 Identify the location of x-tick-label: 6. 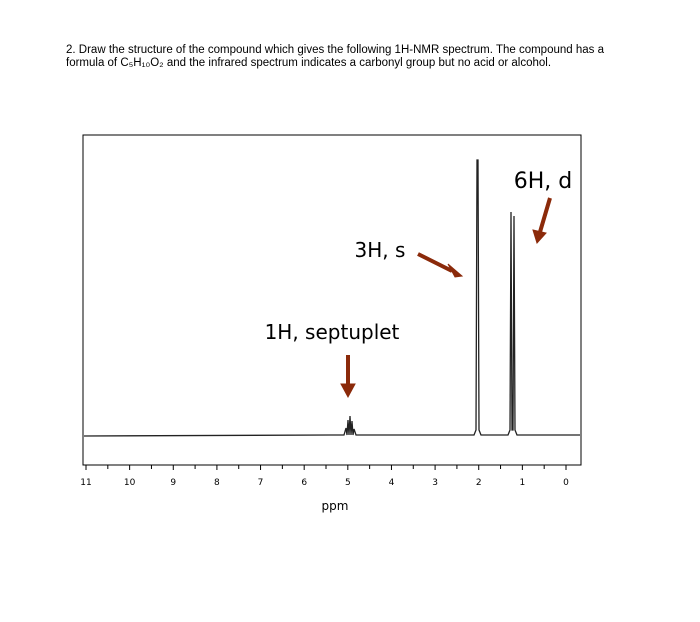
(304, 483).